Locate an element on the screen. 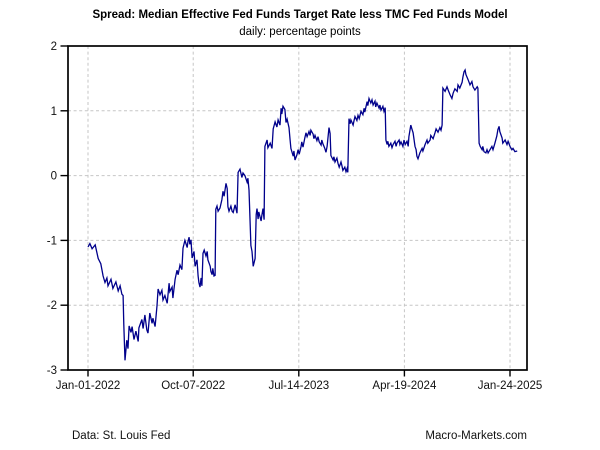 This screenshot has width=600, height=450. x-tick-label: Apr-19-2024 is located at coordinates (404, 386).